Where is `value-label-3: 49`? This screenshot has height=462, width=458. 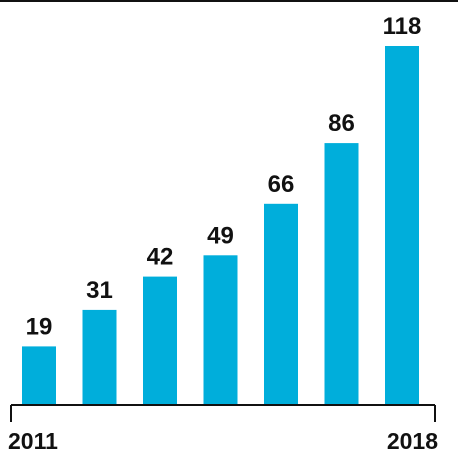
value-label-3: 49 is located at coordinates (220, 235).